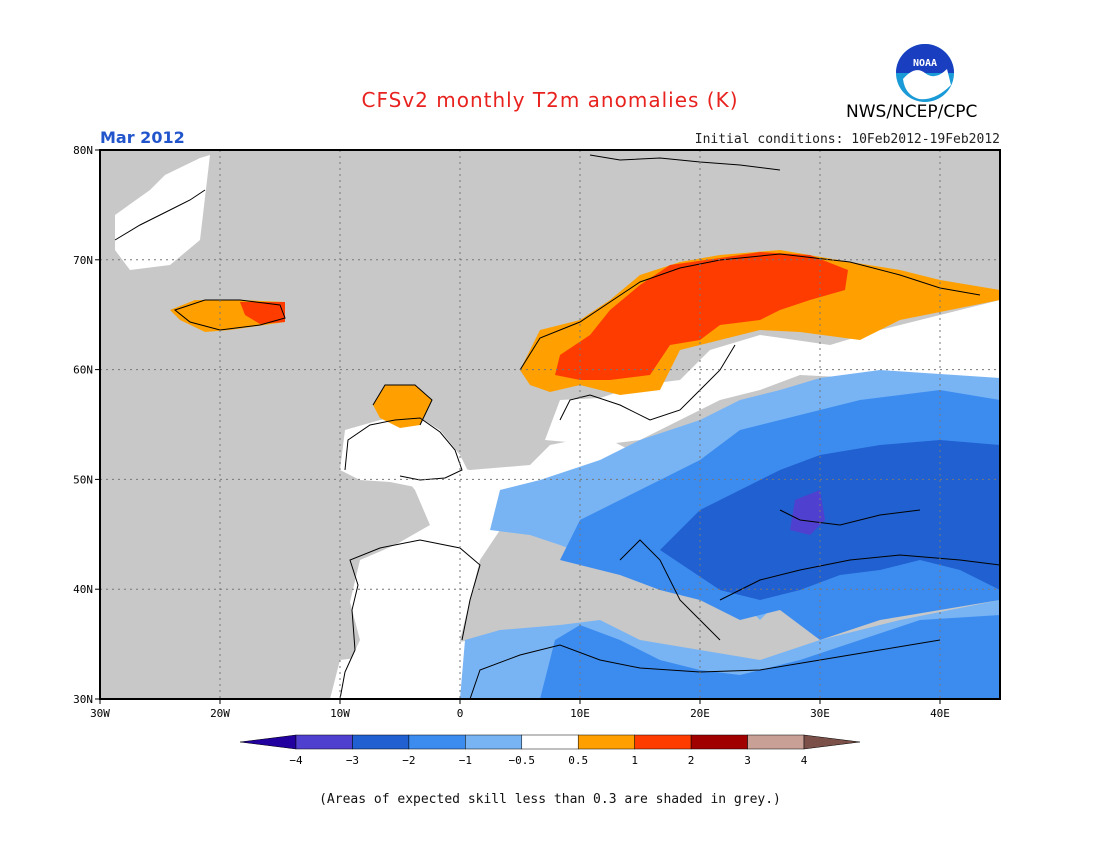 The image size is (1100, 850). I want to click on lon-tick-label: 30W, so click(100, 713).